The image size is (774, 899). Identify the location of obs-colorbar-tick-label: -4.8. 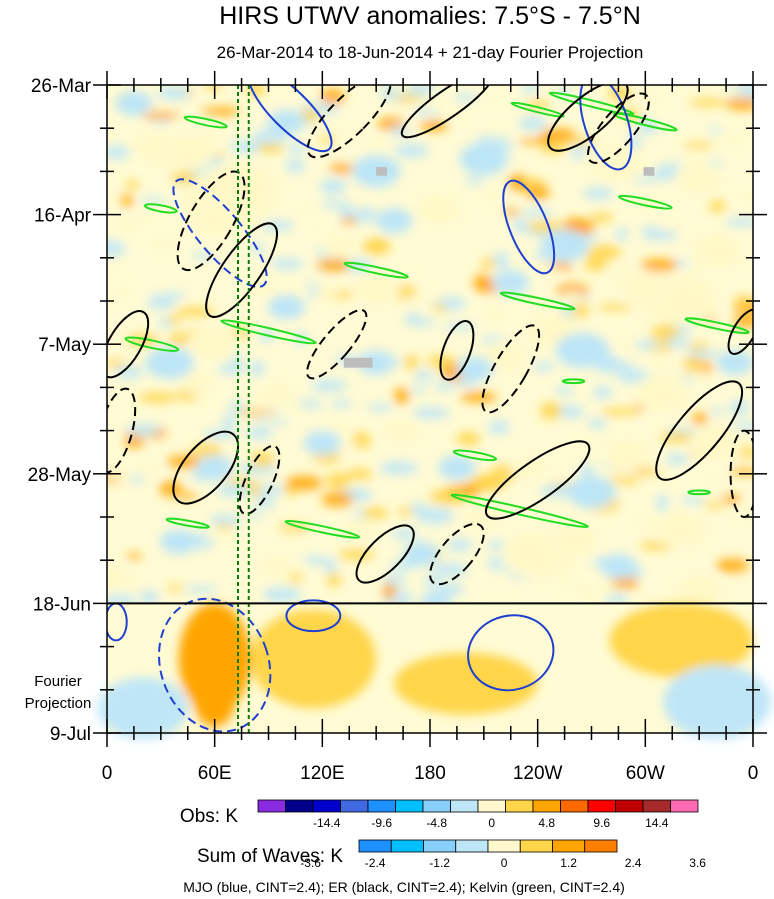
(436, 823).